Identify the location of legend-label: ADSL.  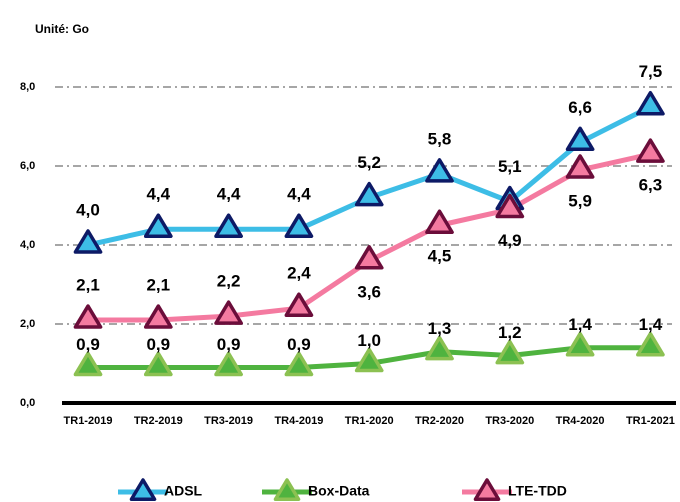
(183, 491).